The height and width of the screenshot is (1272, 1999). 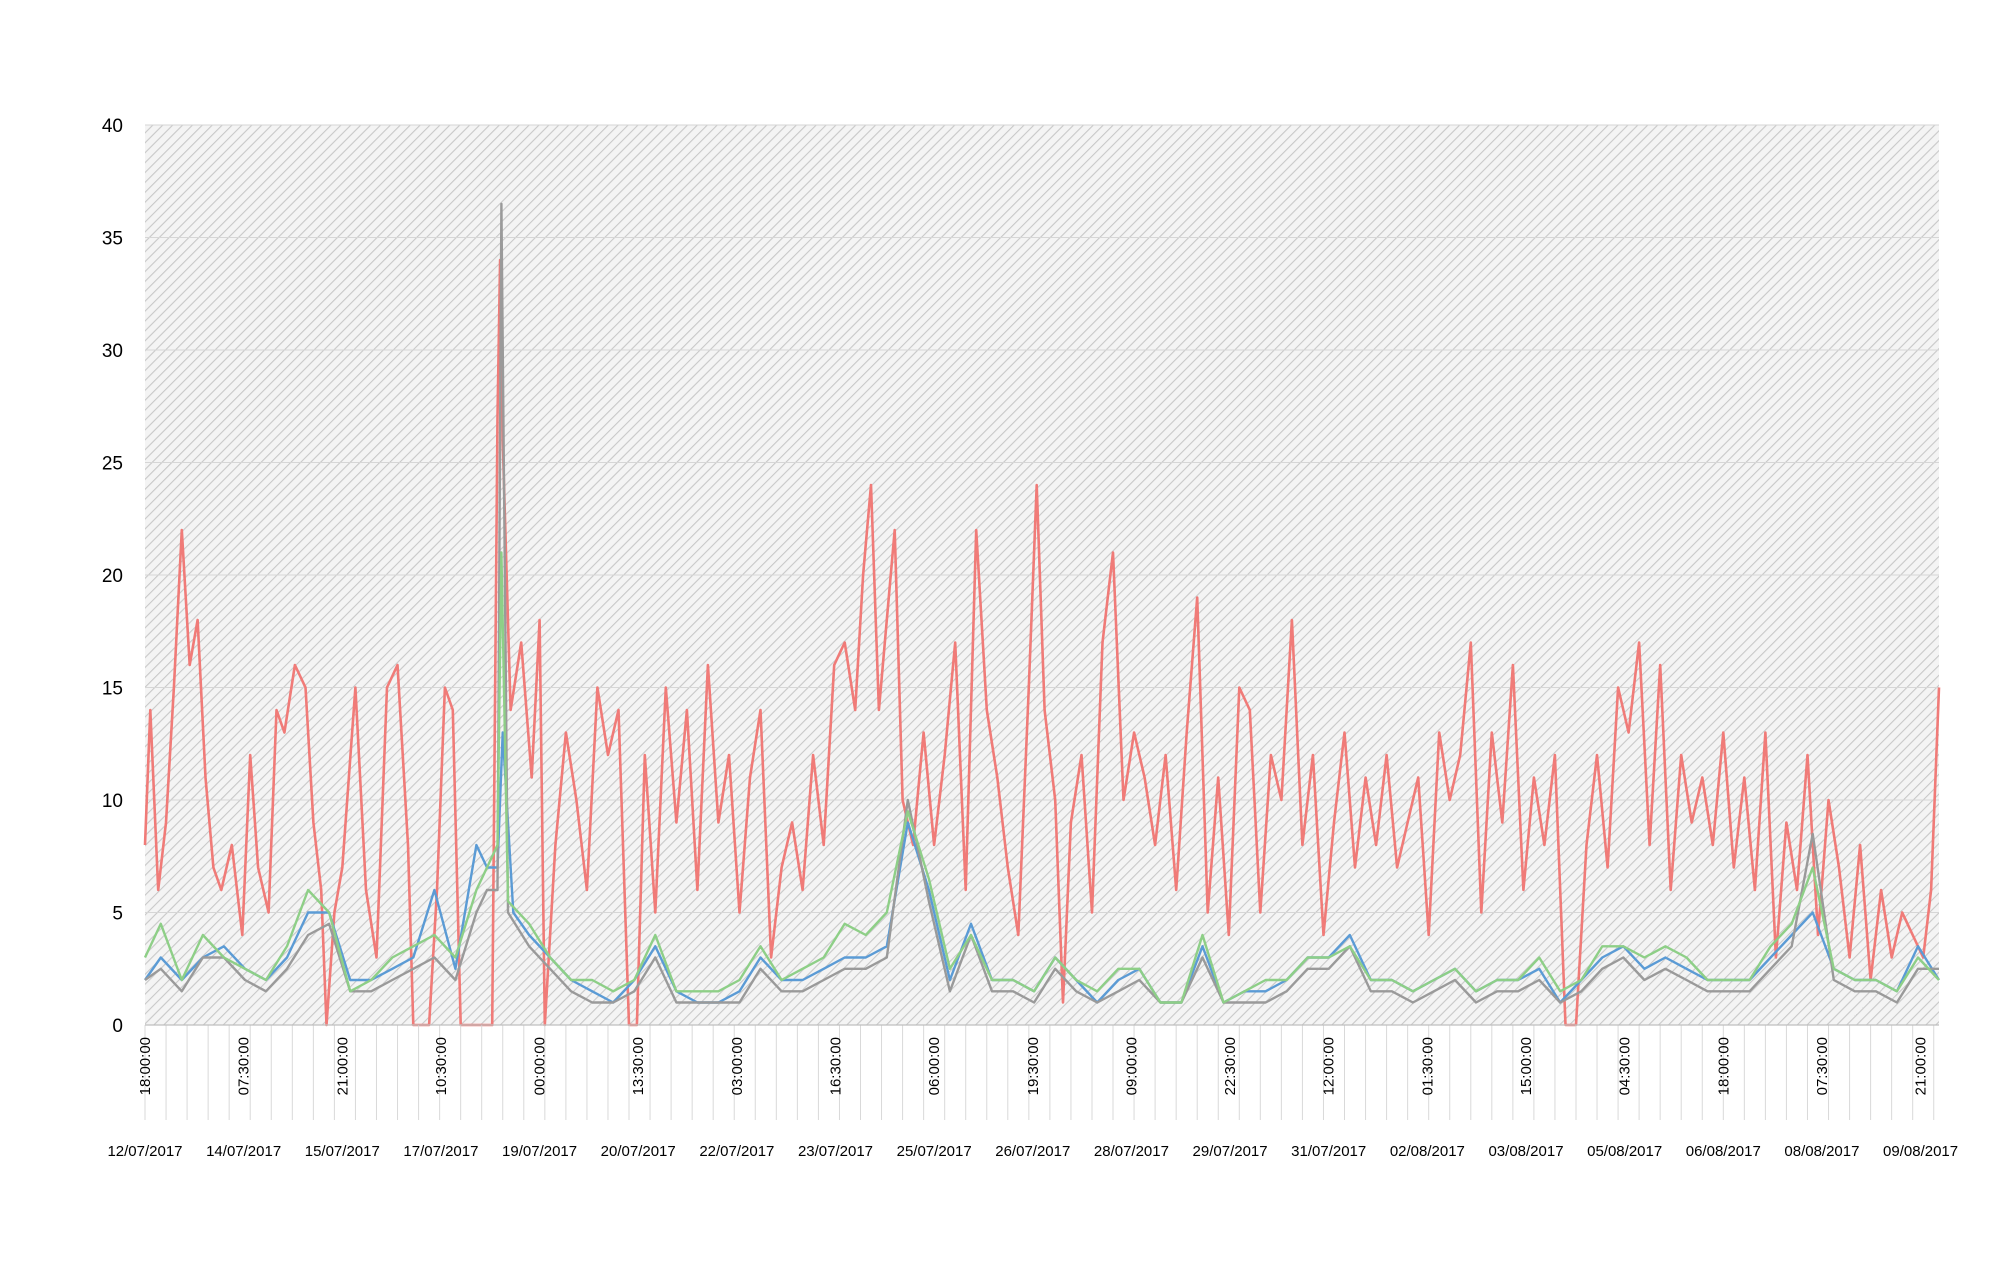 I want to click on x-time-label: 16:30:00, so click(x=836, y=1066).